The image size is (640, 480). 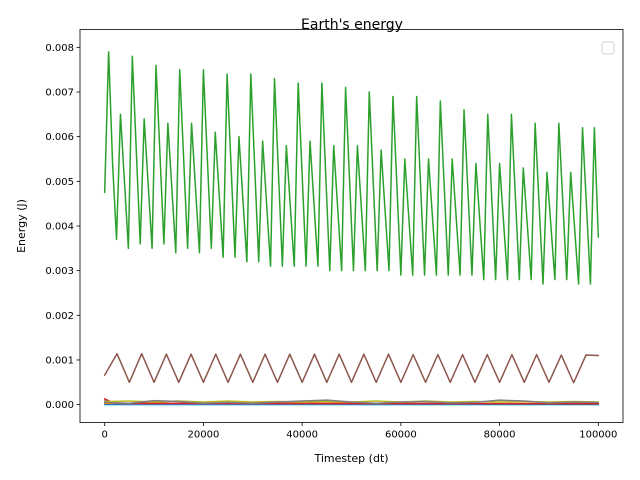 I want to click on x-tick-label: 60000, so click(x=401, y=435).